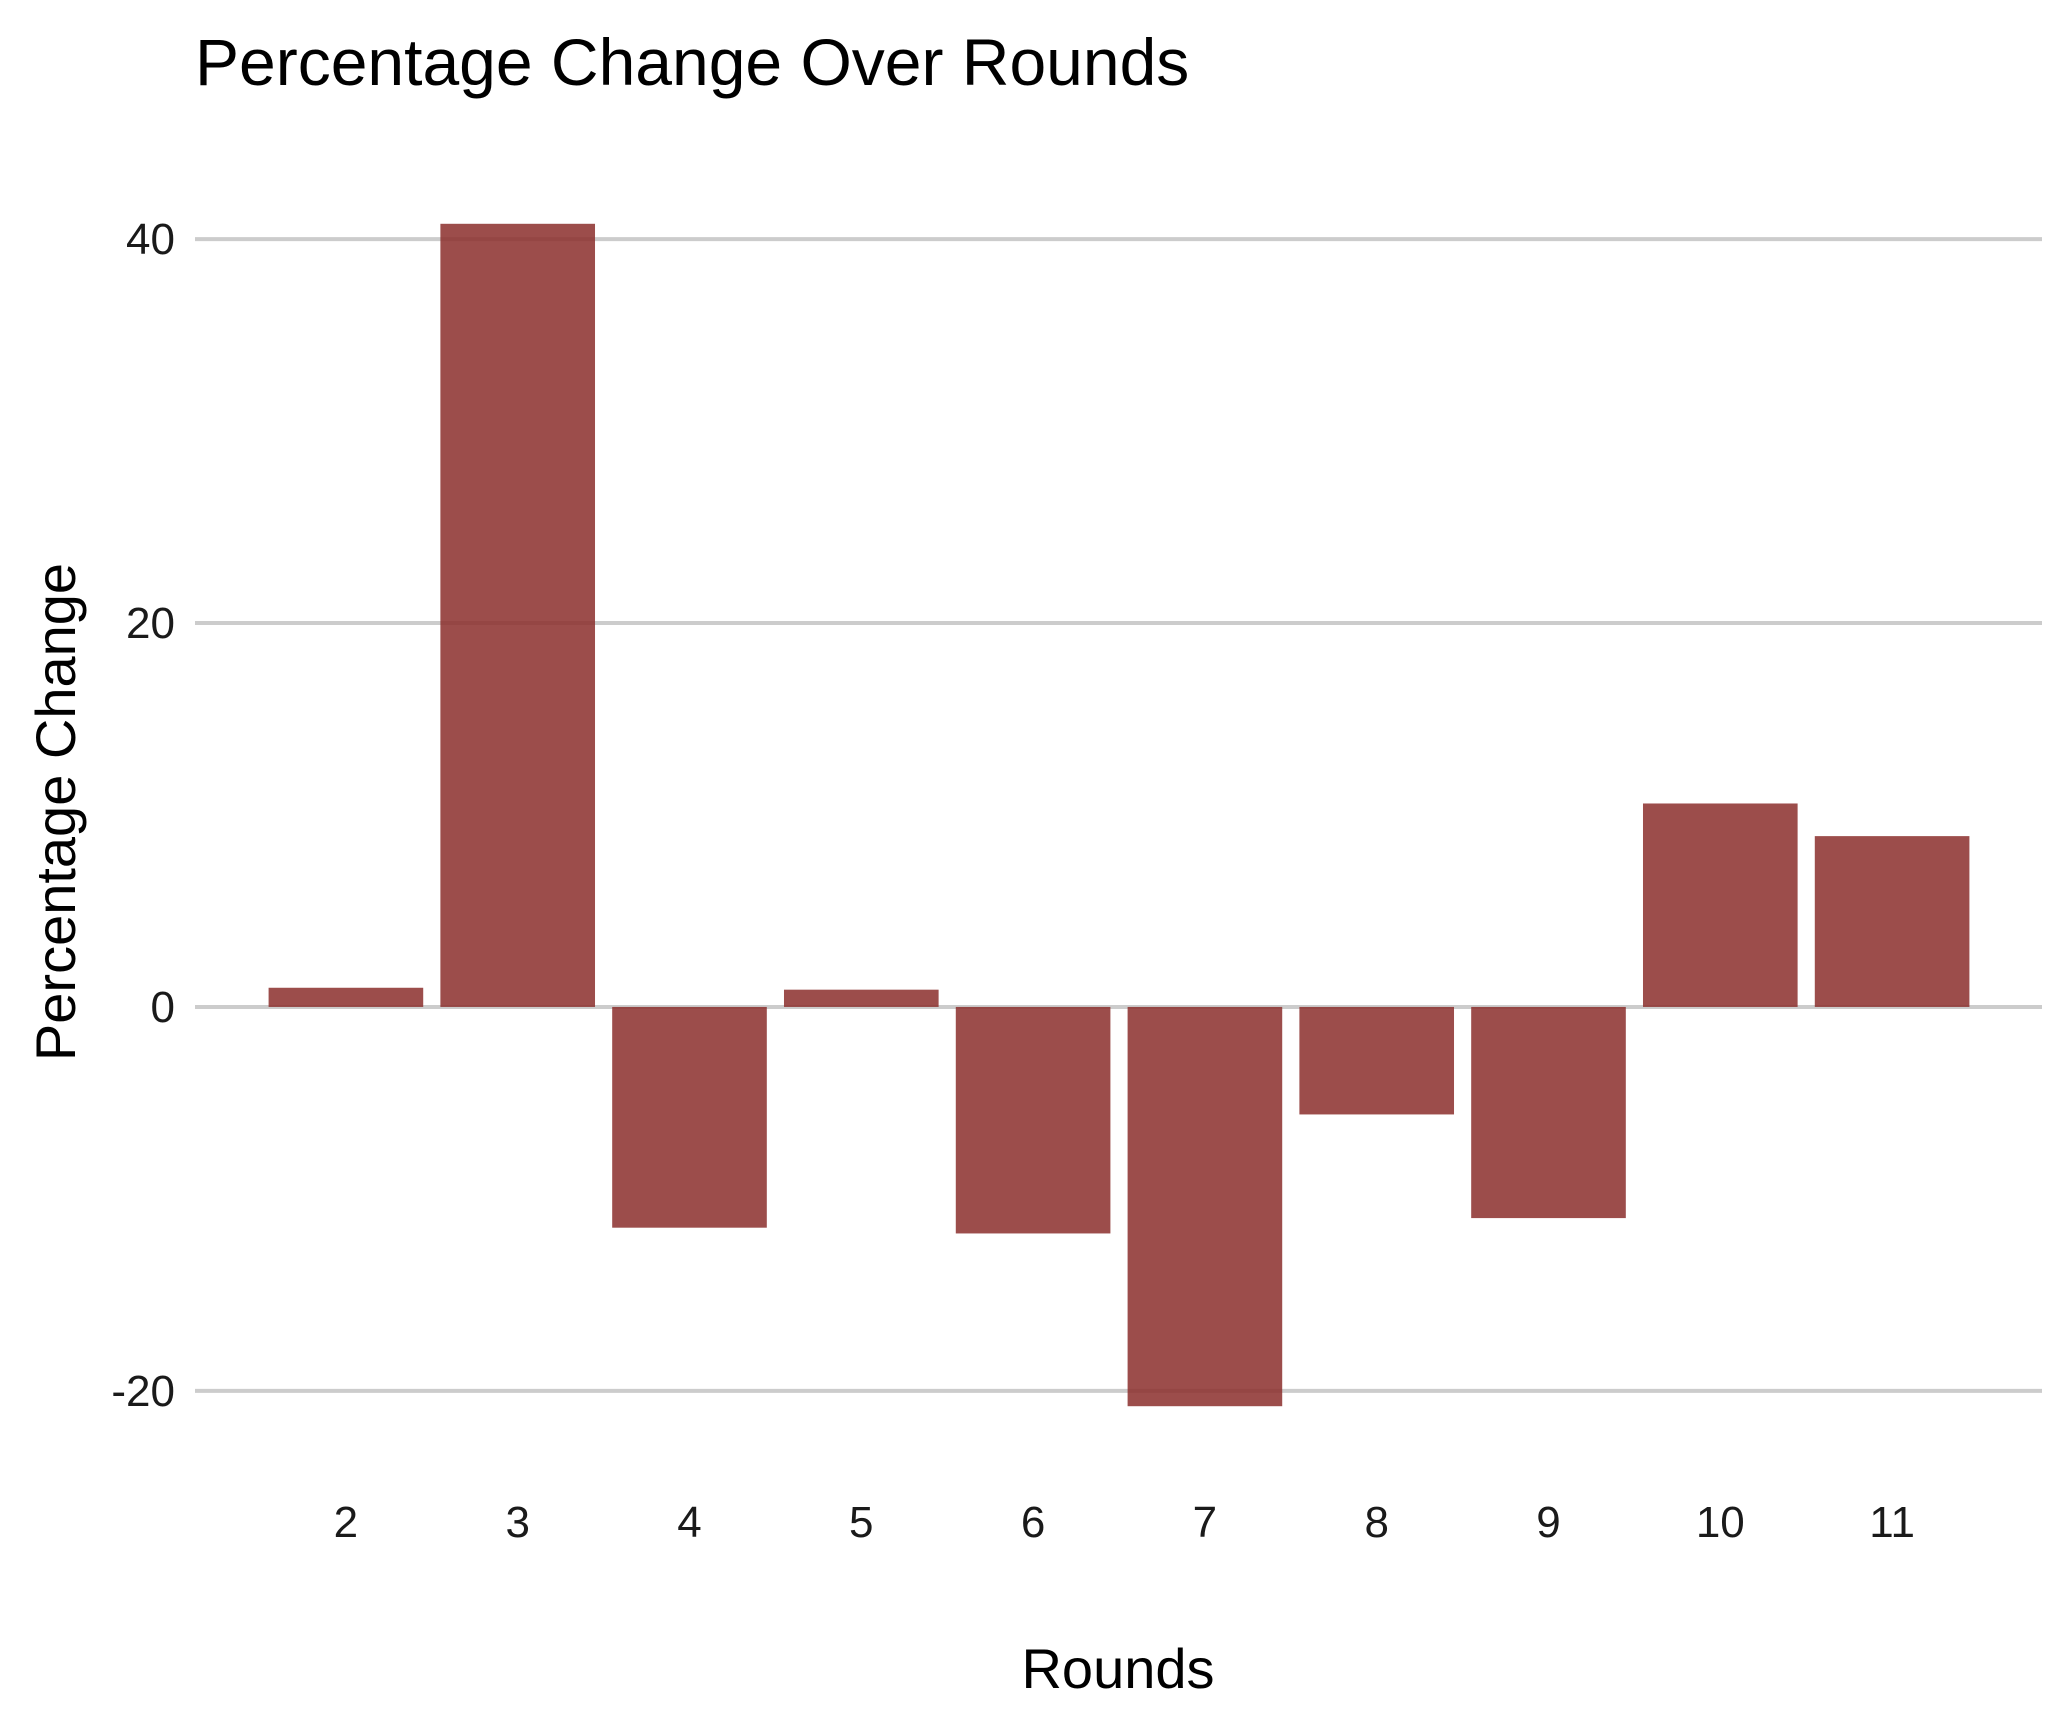  I want to click on x-tick-label: 2, so click(346, 1522).